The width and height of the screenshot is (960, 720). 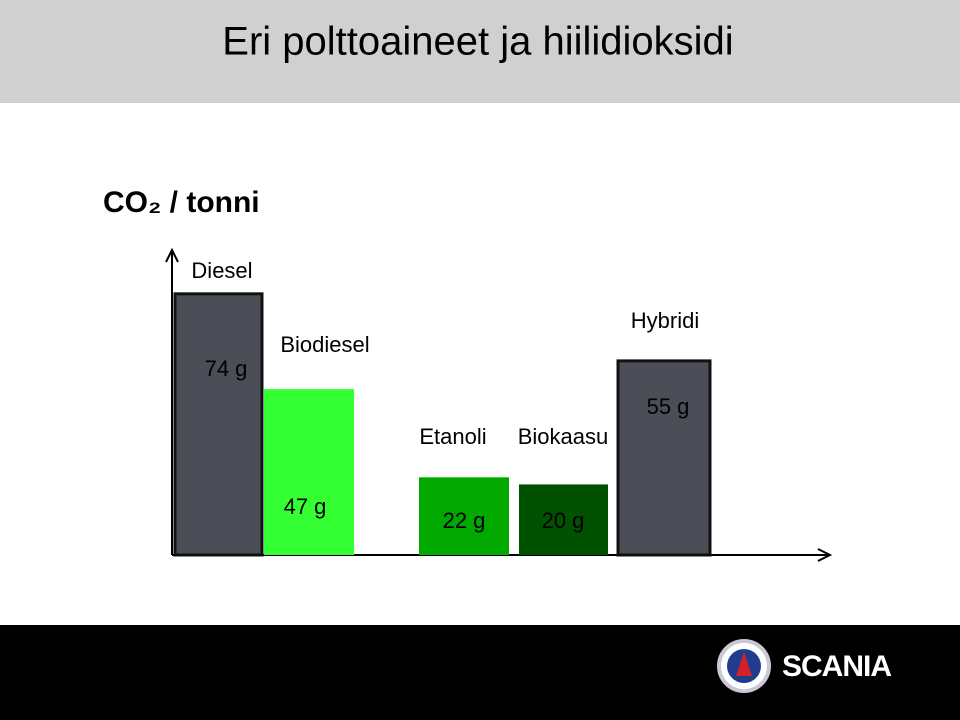 What do you see at coordinates (836, 666) in the screenshot?
I see `logo-text: SCANIA` at bounding box center [836, 666].